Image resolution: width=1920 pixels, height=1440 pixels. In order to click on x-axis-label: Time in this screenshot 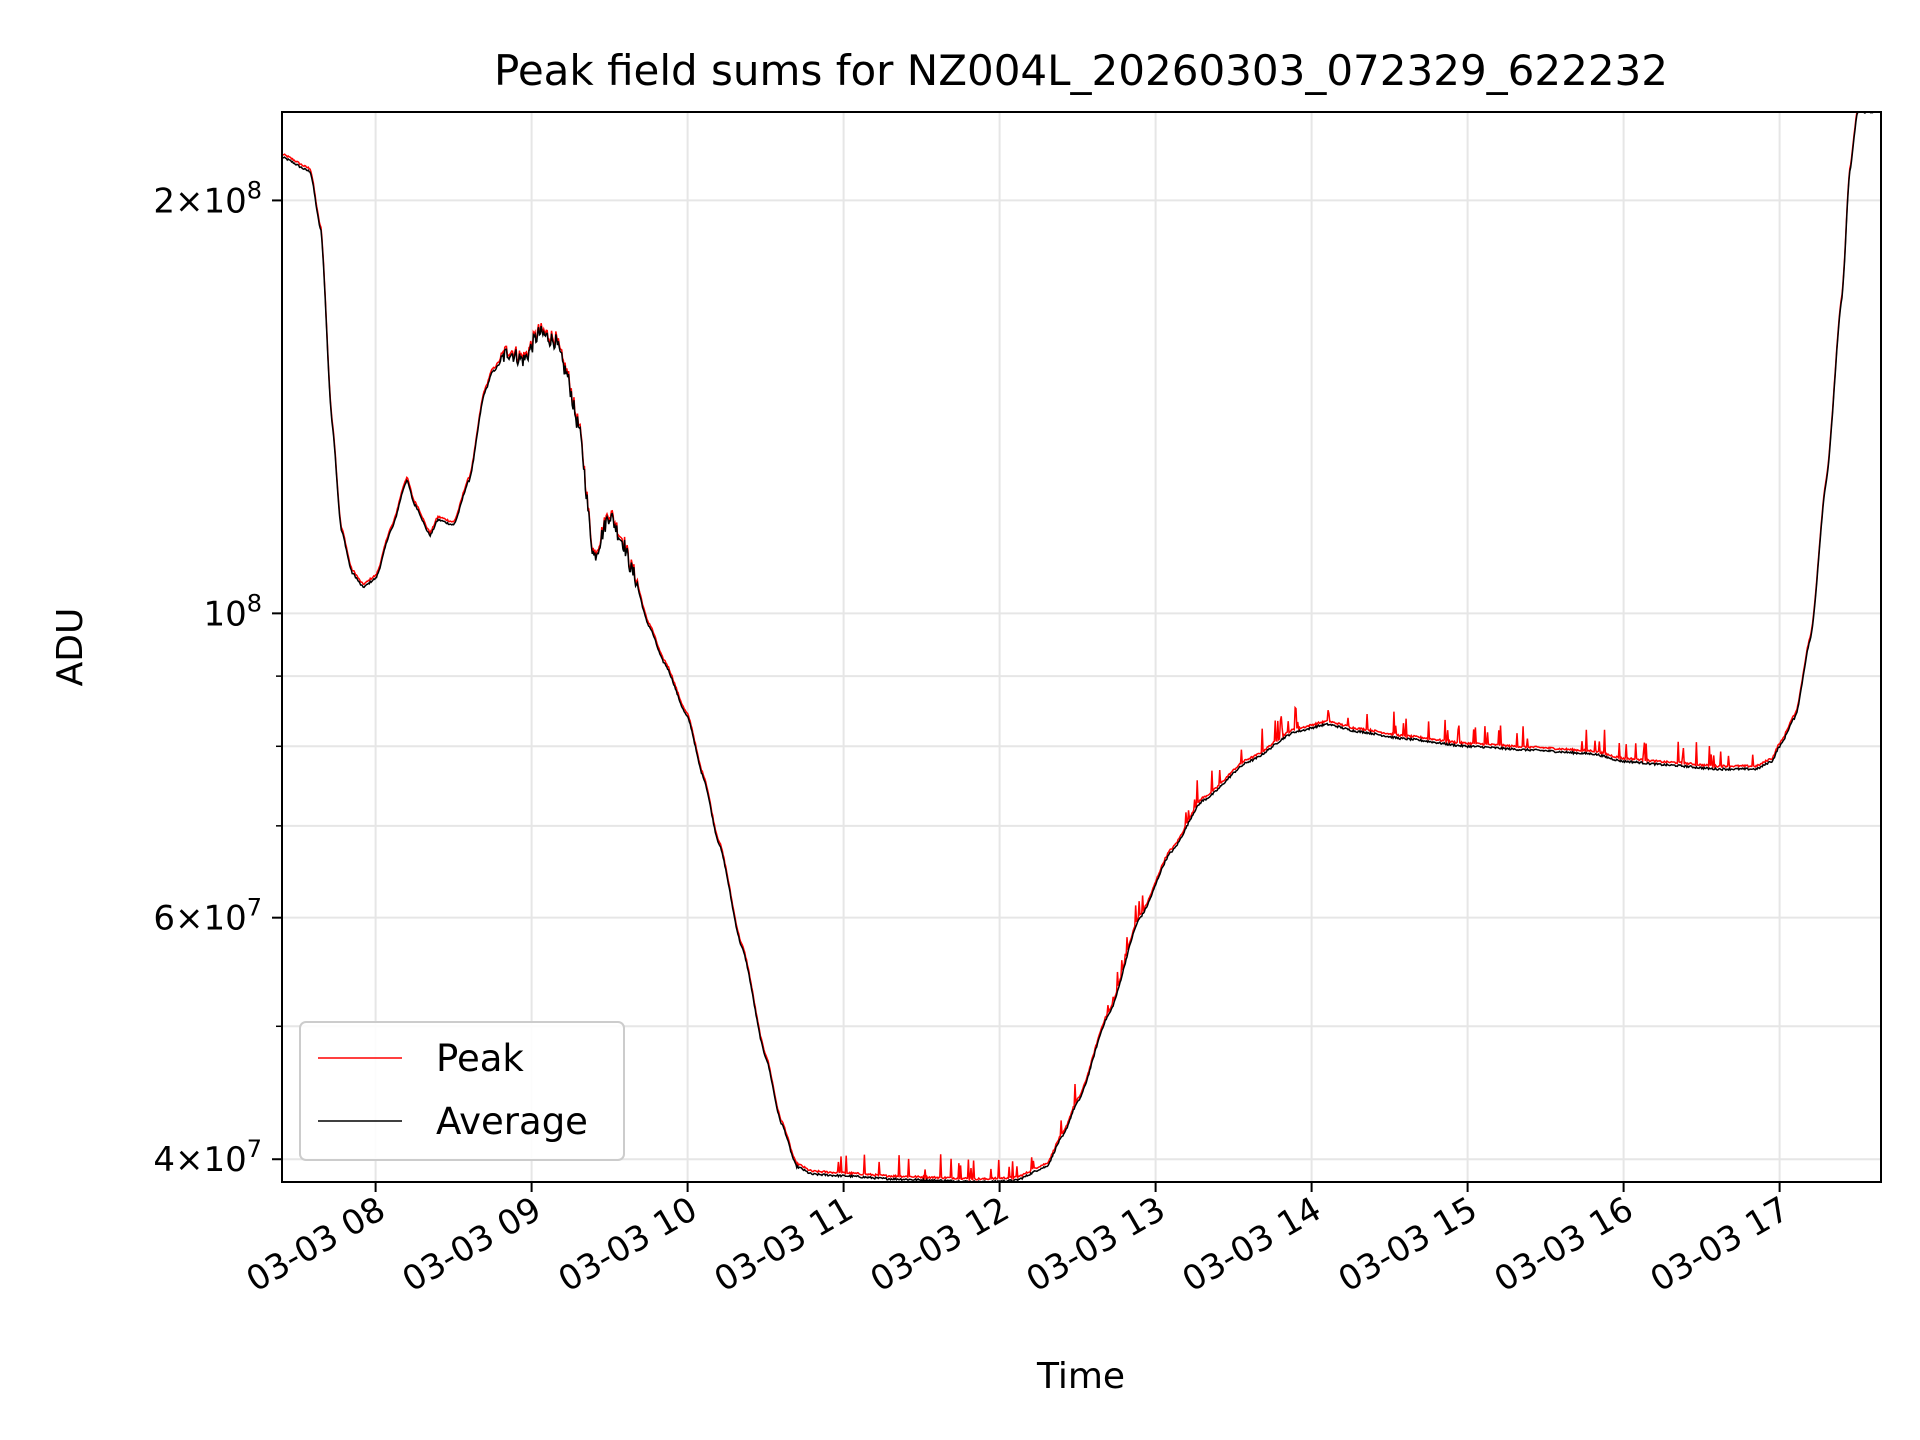, I will do `click(1080, 1376)`.